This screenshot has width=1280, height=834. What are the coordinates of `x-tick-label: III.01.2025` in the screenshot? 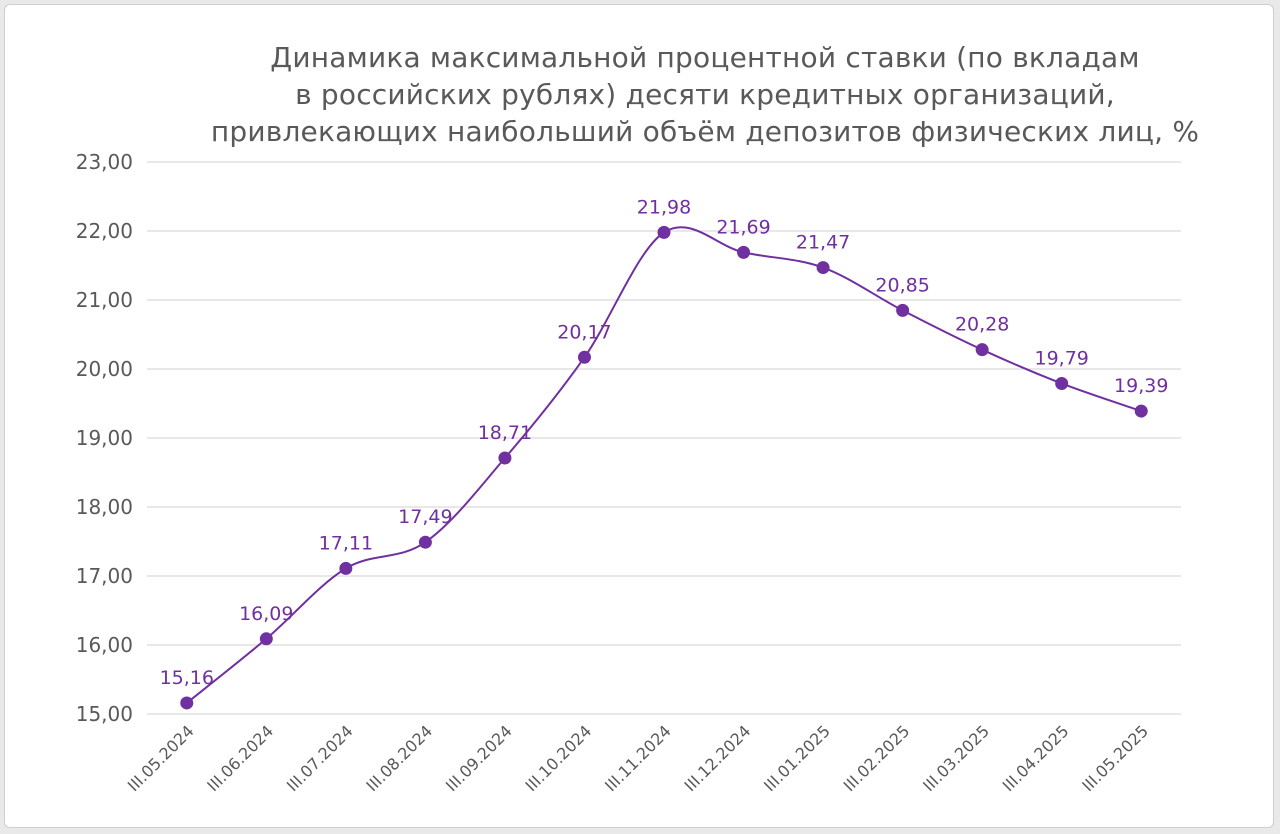 It's located at (797, 758).